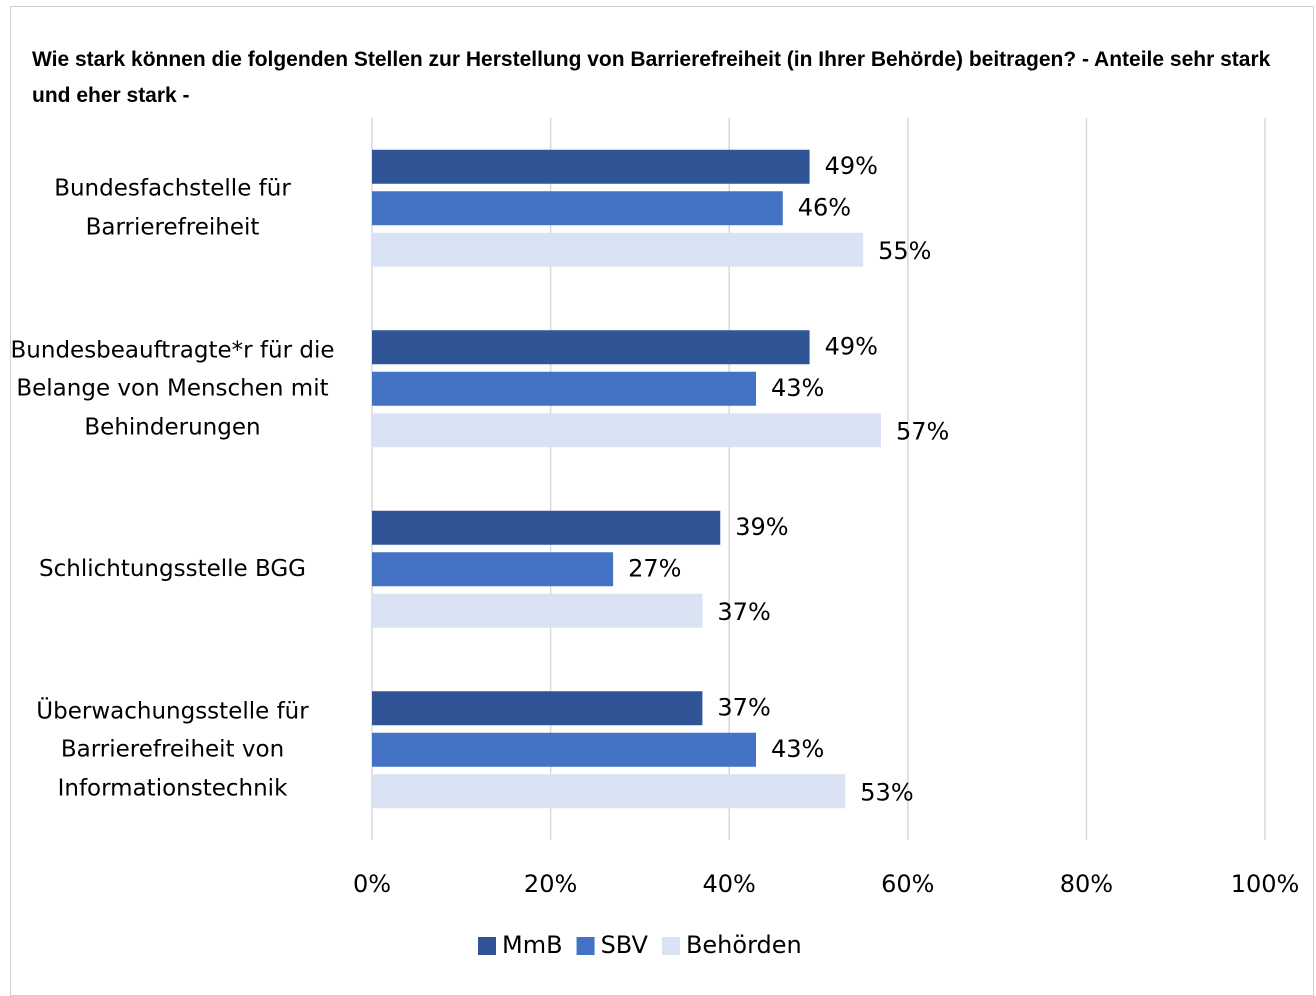 This screenshot has height=996, width=1316. I want to click on data-label: 27%, so click(654, 568).